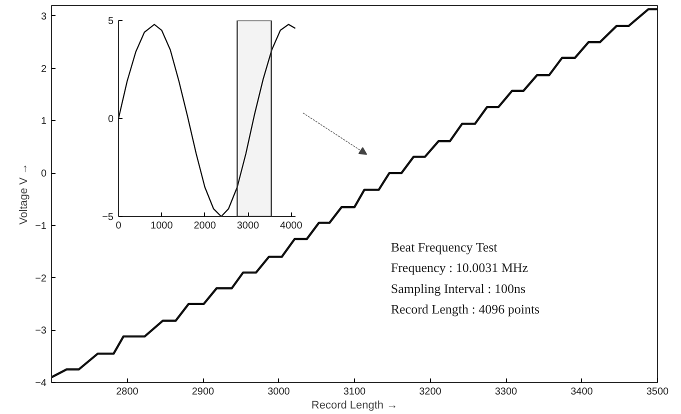 The height and width of the screenshot is (414, 681). Describe the element at coordinates (582, 392) in the screenshot. I see `x-tick-label: 3400` at that location.